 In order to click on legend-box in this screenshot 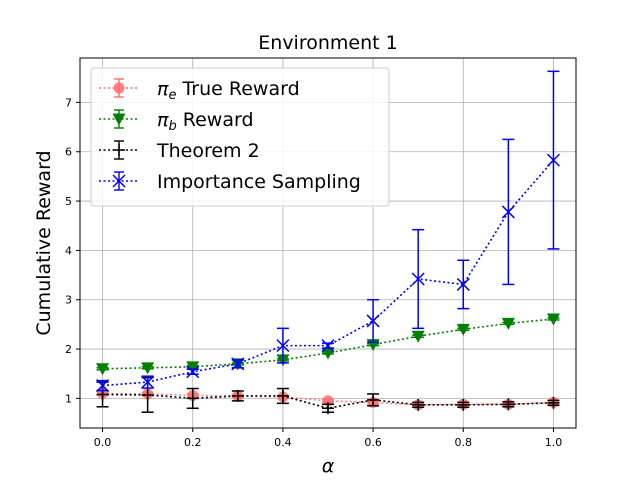, I will do `click(240, 137)`.